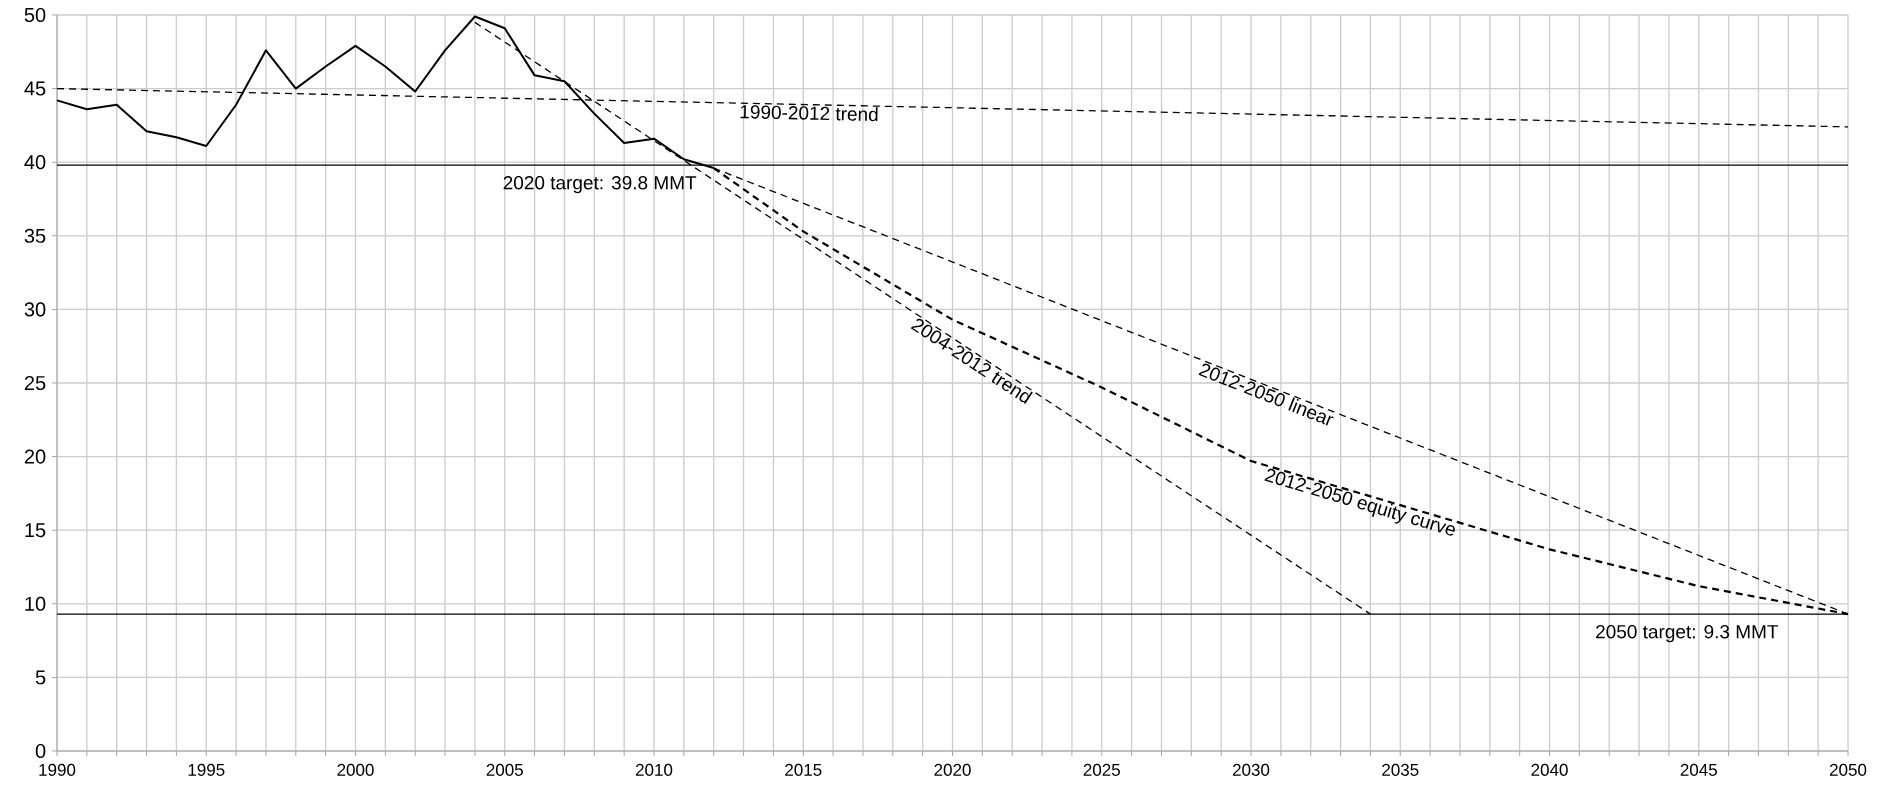 The width and height of the screenshot is (1893, 798). I want to click on y-tick-label: 40, so click(35, 162).